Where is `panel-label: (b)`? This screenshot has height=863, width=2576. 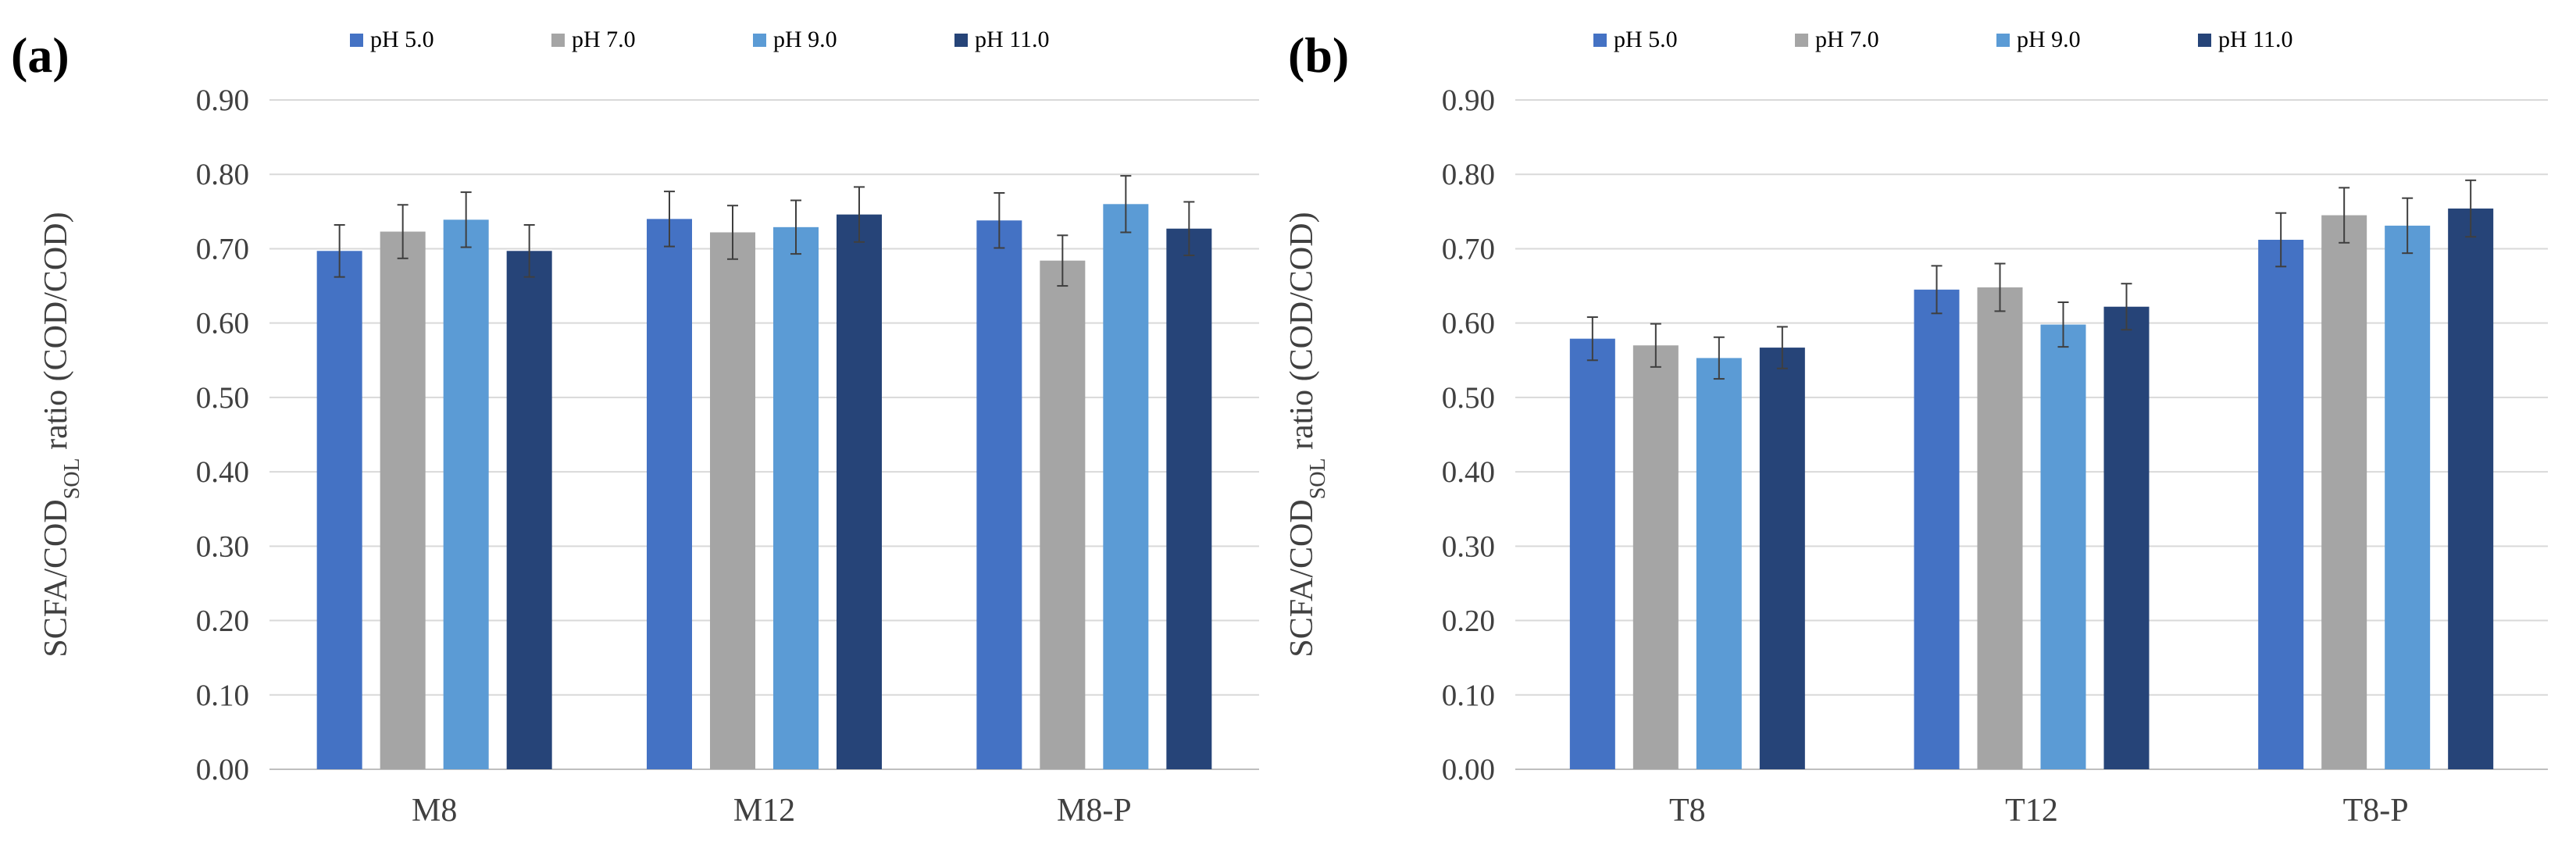 panel-label: (b) is located at coordinates (1319, 55).